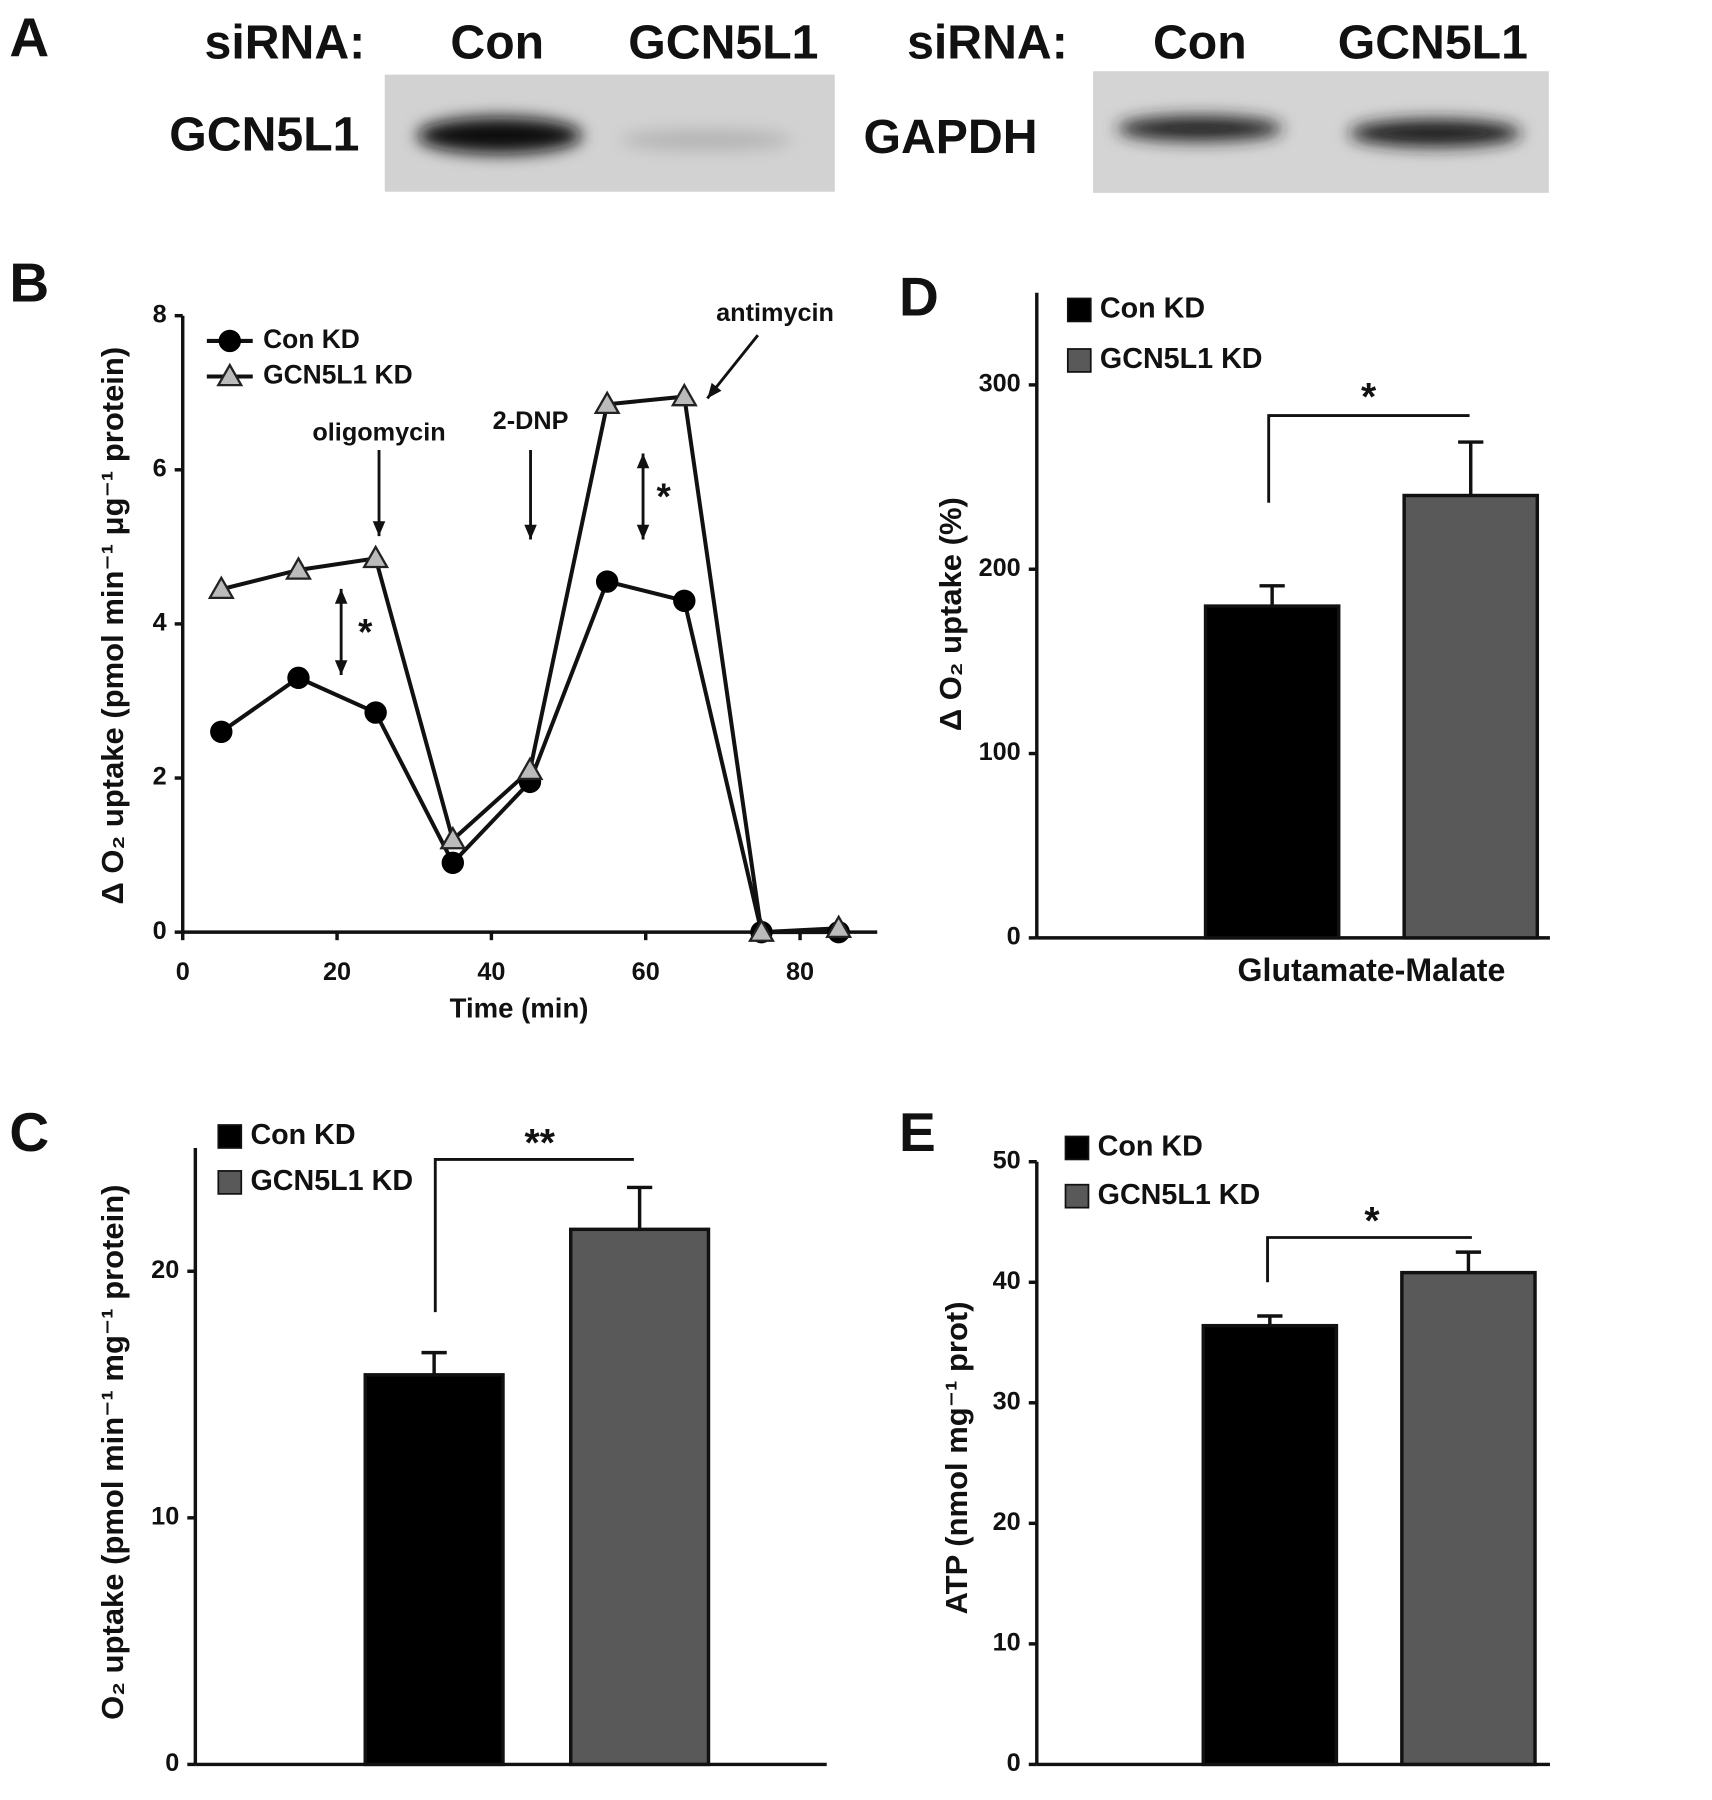  What do you see at coordinates (956, 1457) in the screenshot?
I see `y-axis-label: ATP (nmol mg⁻¹ prot)` at bounding box center [956, 1457].